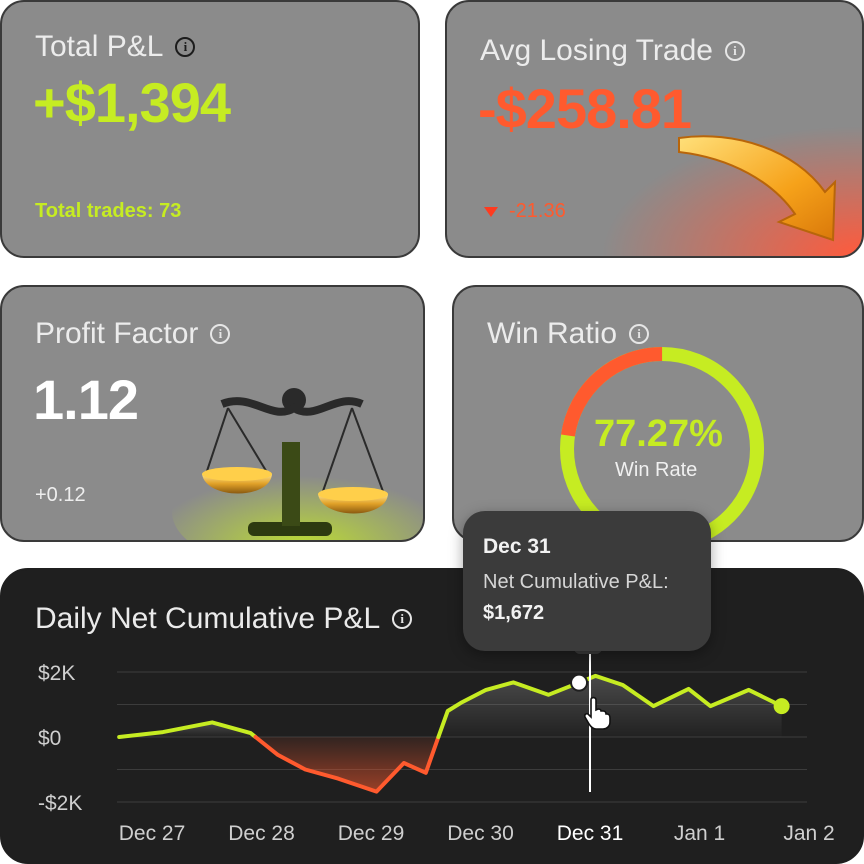 The width and height of the screenshot is (864, 864). I want to click on x-tick-label: Dec 31, so click(590, 833).